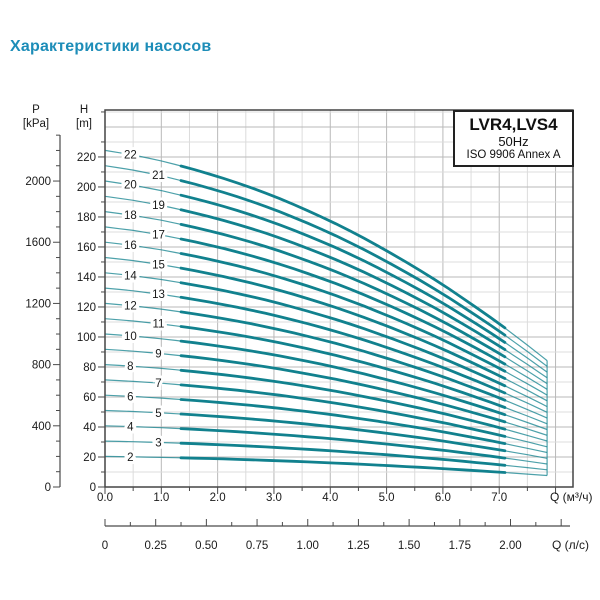  Describe the element at coordinates (86, 218) in the screenshot. I see `svg-text: 180` at that location.